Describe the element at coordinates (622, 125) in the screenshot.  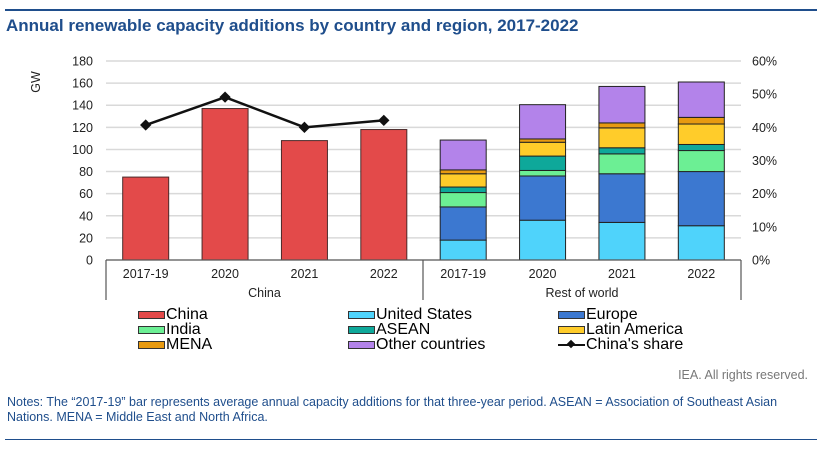
I see `bar-segment-mena-2021` at that location.